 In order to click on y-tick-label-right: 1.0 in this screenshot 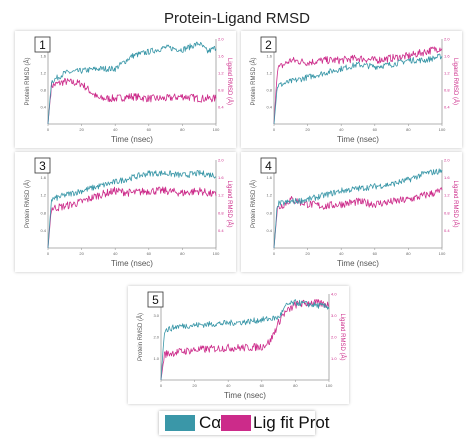, I will do `click(334, 358)`.